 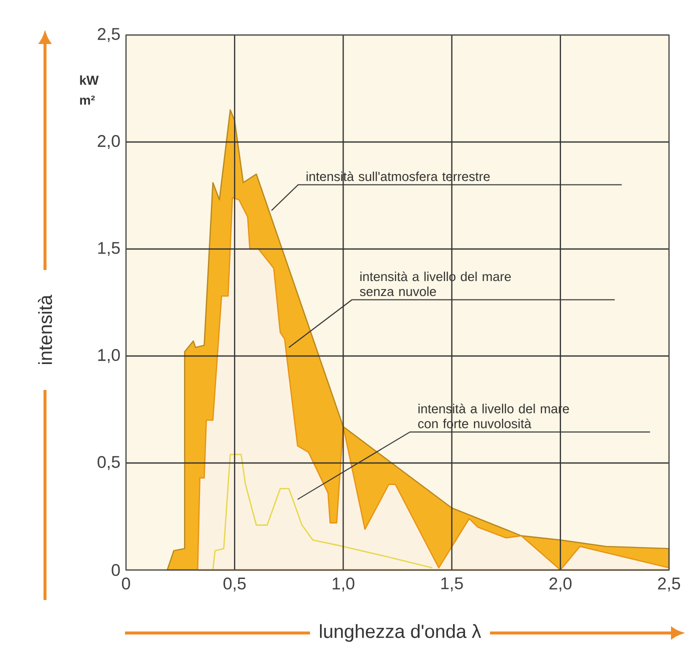 What do you see at coordinates (45, 329) in the screenshot?
I see `y-axis-title: intensità` at bounding box center [45, 329].